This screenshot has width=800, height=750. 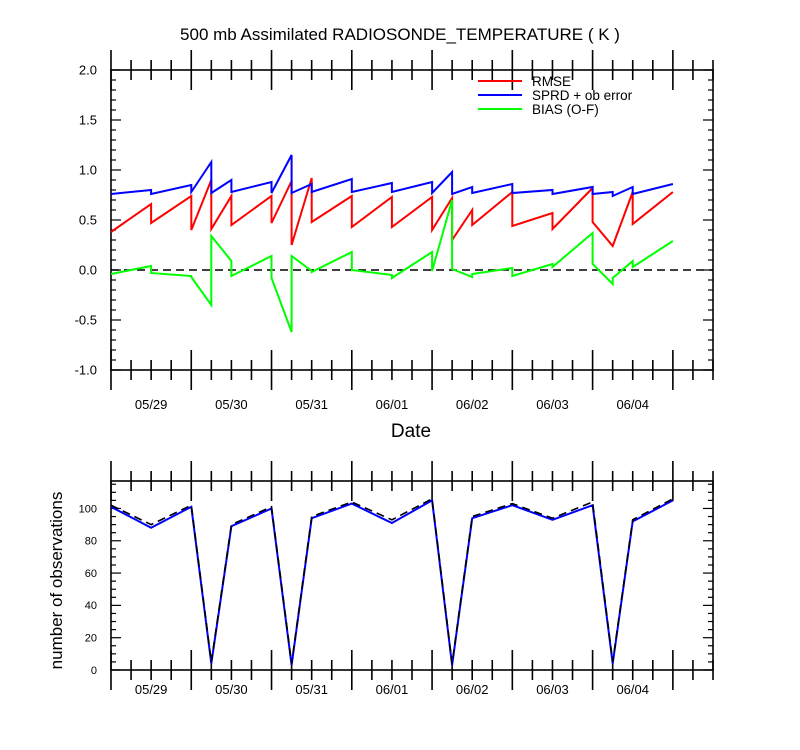 What do you see at coordinates (411, 431) in the screenshot?
I see `x-axis-label: Date` at bounding box center [411, 431].